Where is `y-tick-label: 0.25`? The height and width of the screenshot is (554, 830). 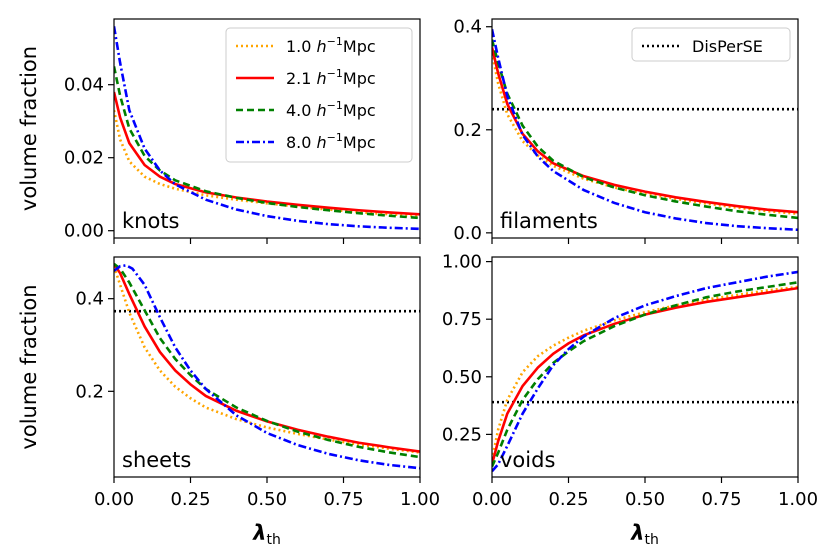 y-tick-label: 0.25 is located at coordinates (462, 434).